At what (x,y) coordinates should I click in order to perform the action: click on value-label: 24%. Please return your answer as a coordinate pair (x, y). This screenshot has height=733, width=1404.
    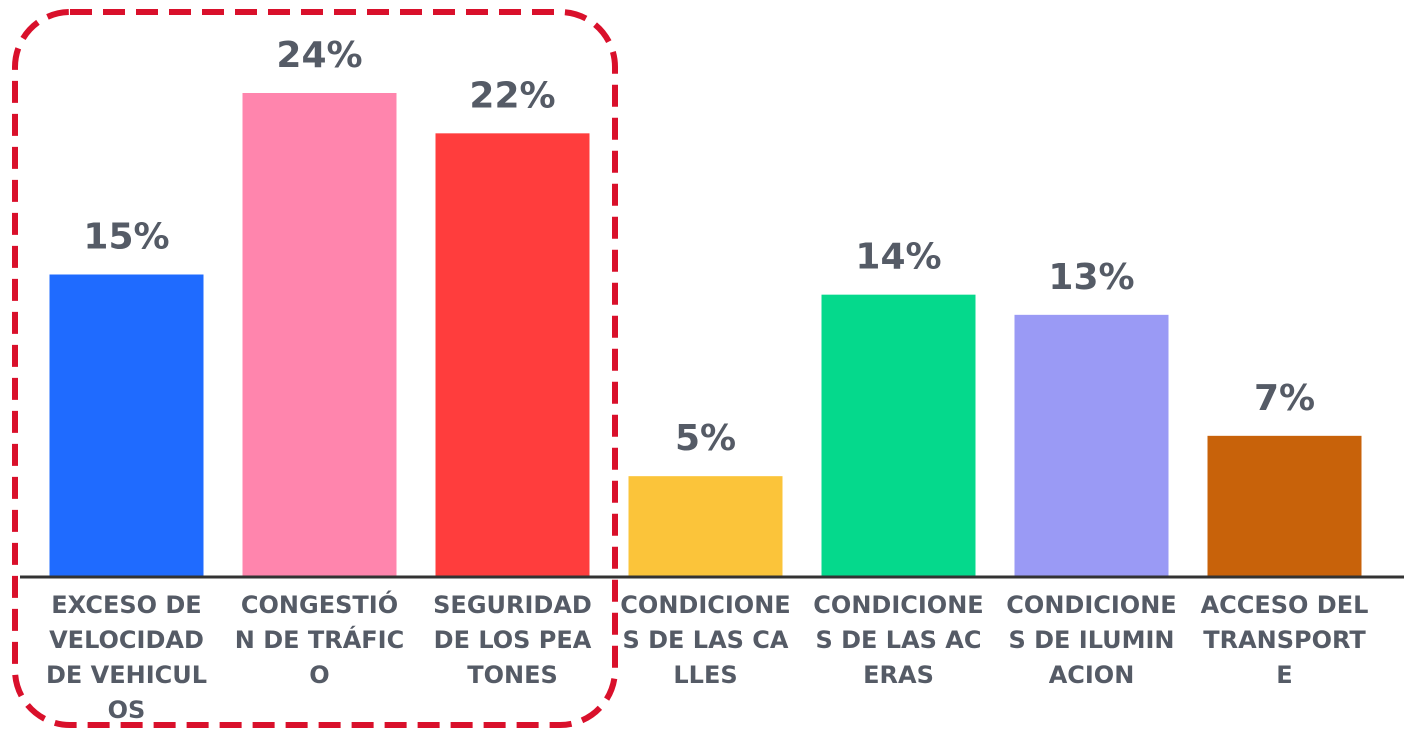
    Looking at the image, I should click on (319, 55).